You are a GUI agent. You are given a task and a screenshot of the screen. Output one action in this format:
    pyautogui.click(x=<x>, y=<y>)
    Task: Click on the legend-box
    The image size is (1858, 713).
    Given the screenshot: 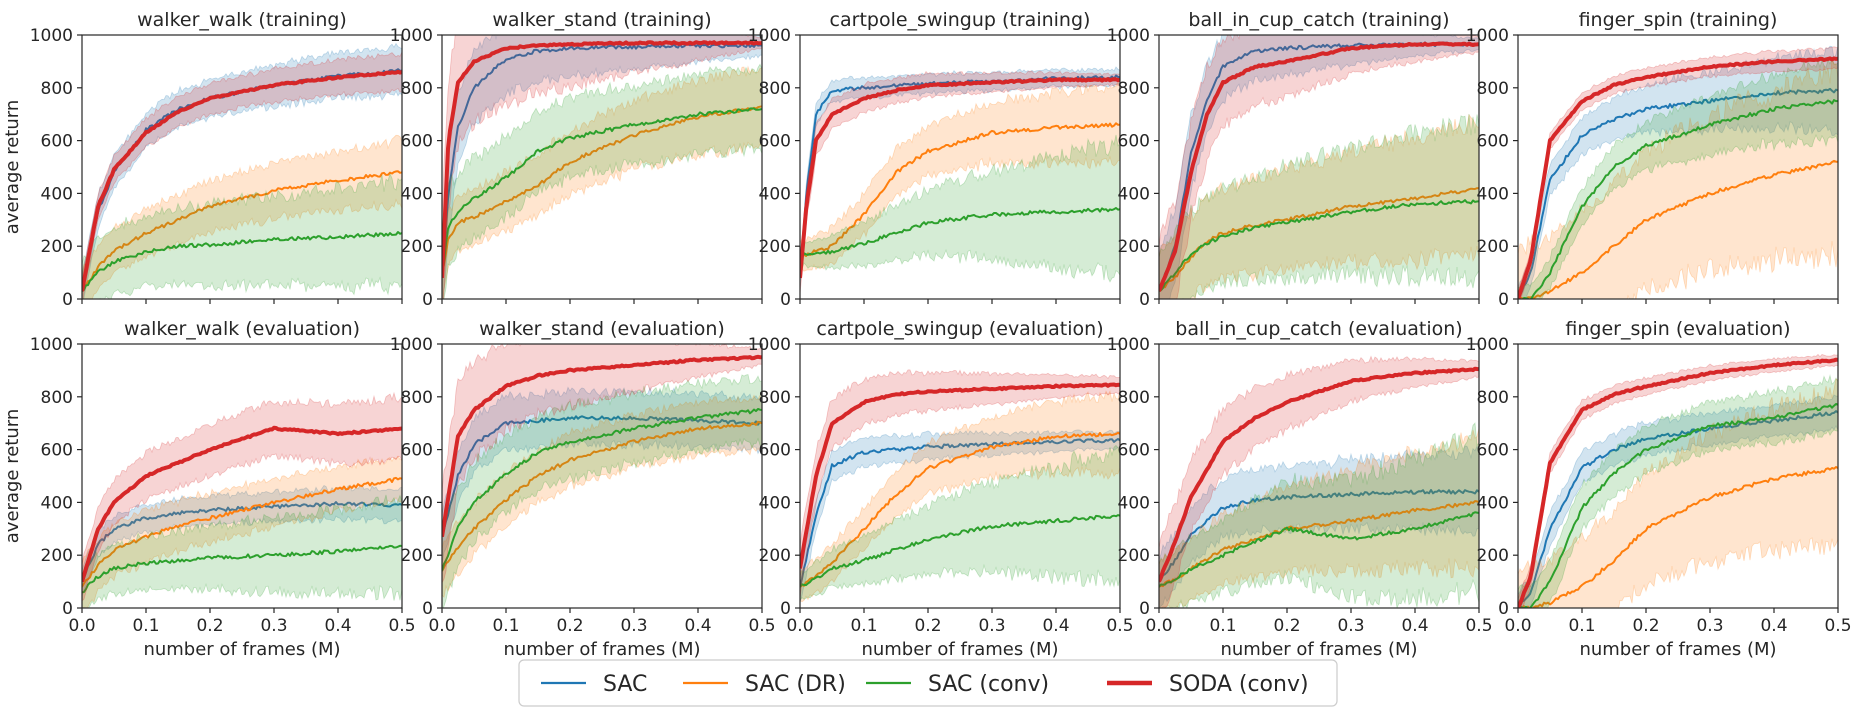 What is the action you would take?
    pyautogui.click(x=928, y=683)
    